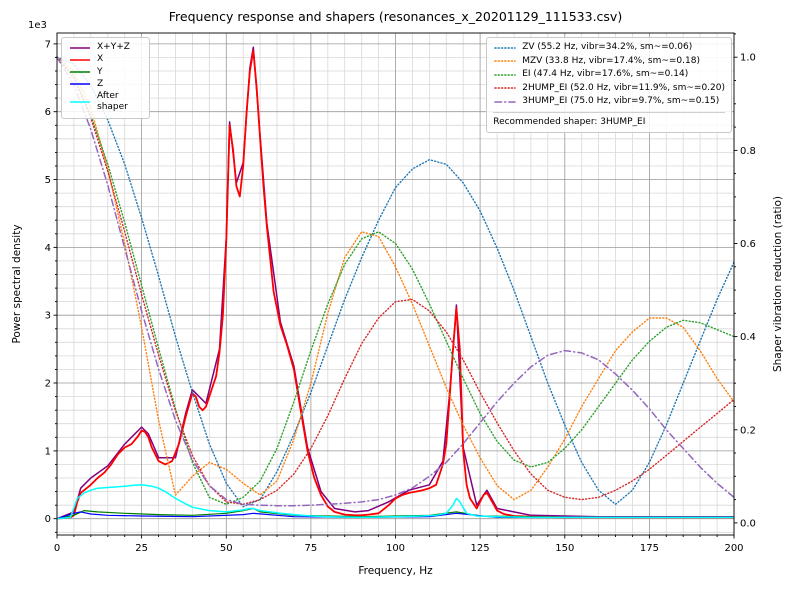  What do you see at coordinates (778, 284) in the screenshot?
I see `y-axis-label-right: Shaper vibration reduction (ratio)` at bounding box center [778, 284].